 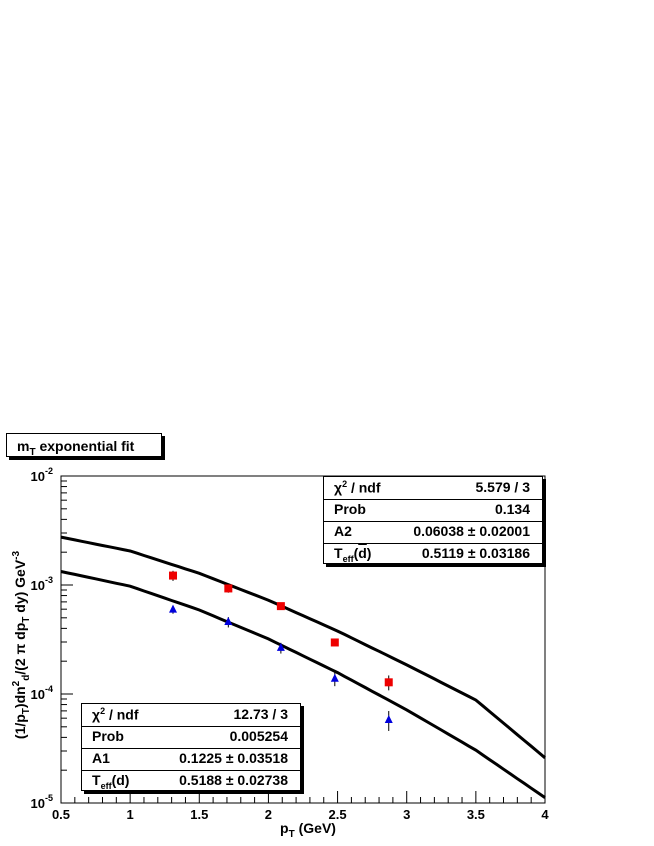 What do you see at coordinates (191, 715) in the screenshot?
I see `stats-bottom-row: χ2 / ndf 12.73 / 3` at bounding box center [191, 715].